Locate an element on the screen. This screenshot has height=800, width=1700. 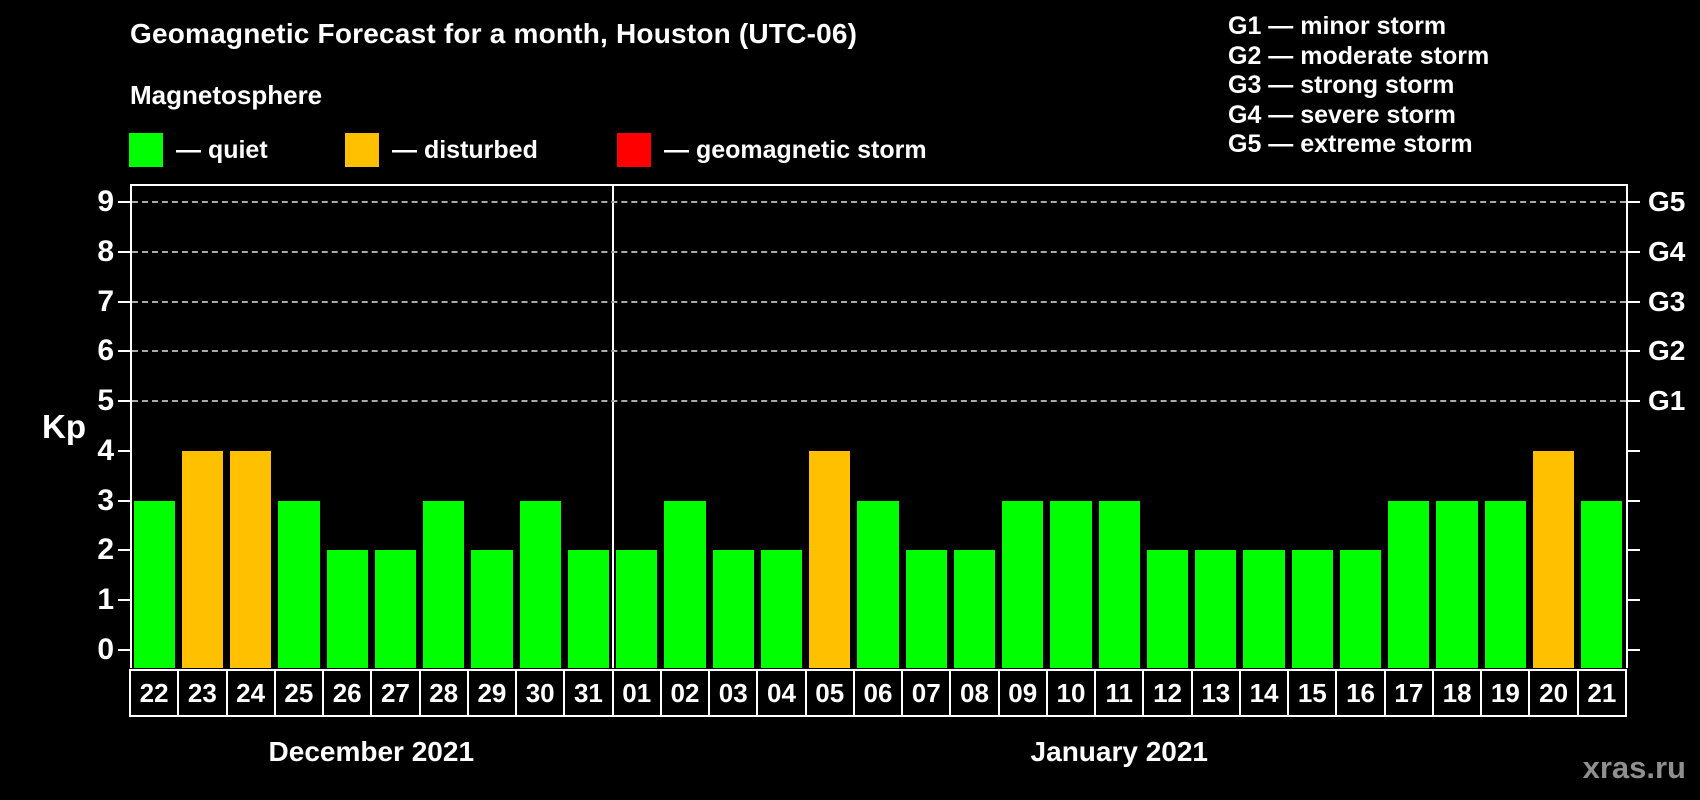
y-tick-label: 4 is located at coordinates (105, 450).